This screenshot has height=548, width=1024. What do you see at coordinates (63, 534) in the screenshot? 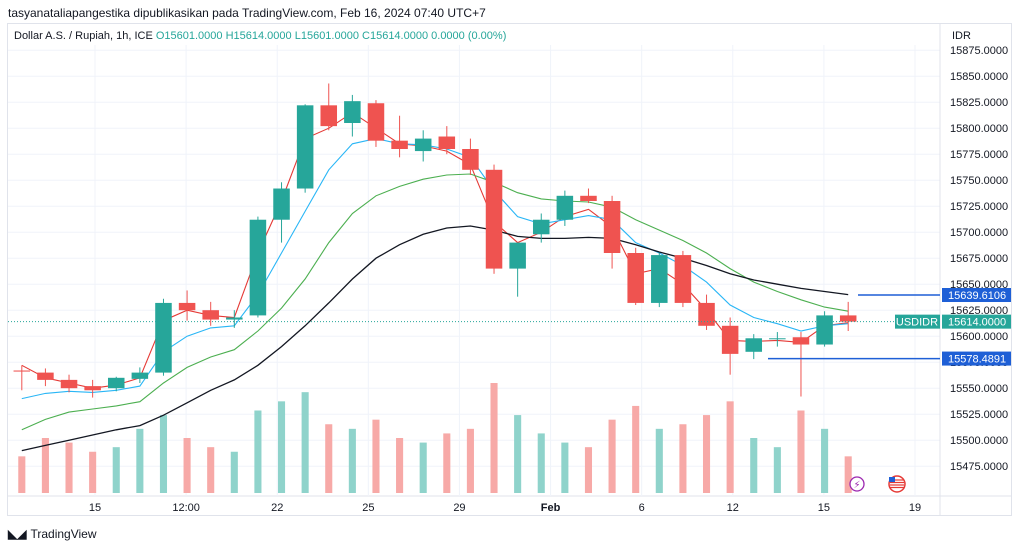
I see `tradingview-logo-text: TradingView` at bounding box center [63, 534].